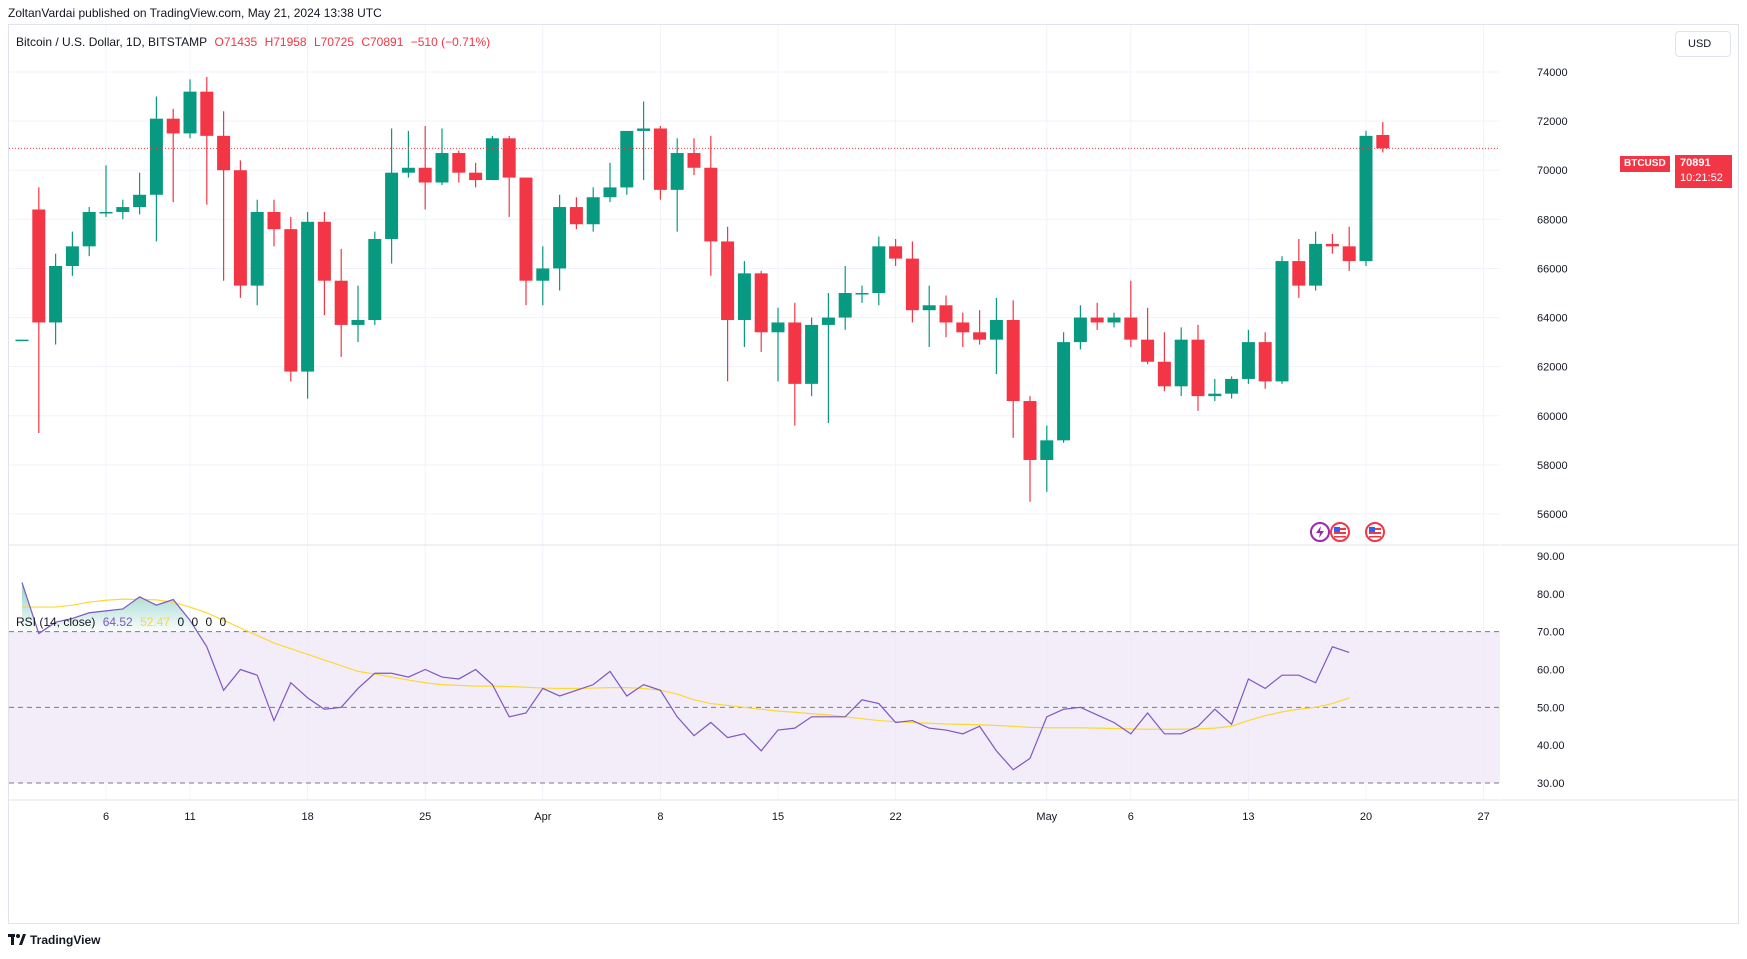 The image size is (1747, 959). I want to click on price-tick-8: 72000, so click(1552, 122).